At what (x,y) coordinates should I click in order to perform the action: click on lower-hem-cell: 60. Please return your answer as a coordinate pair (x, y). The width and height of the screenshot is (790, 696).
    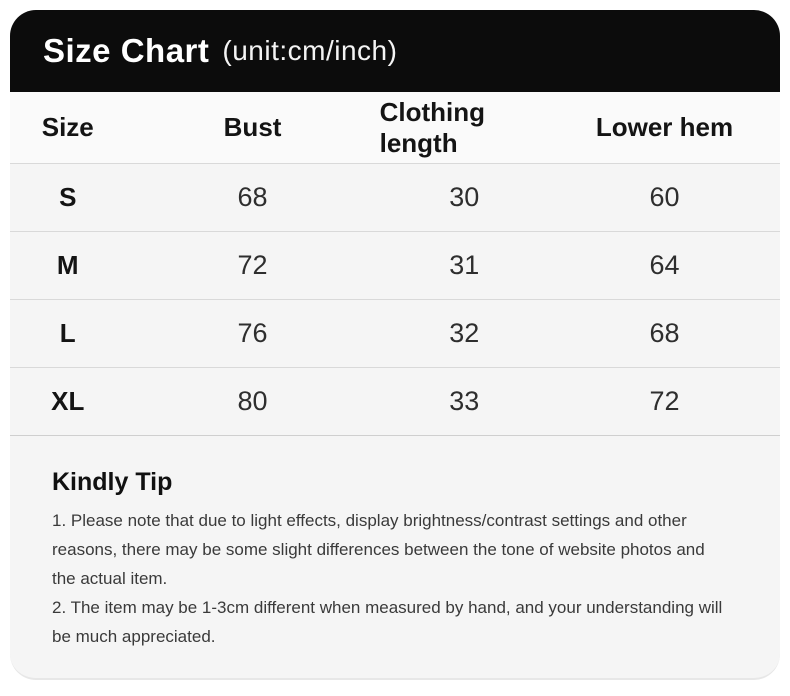
    Looking at the image, I should click on (664, 197).